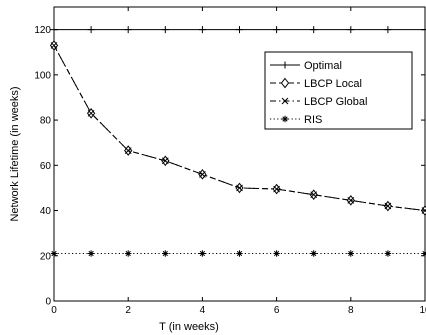  What do you see at coordinates (203, 310) in the screenshot?
I see `x-tick-label: 4` at bounding box center [203, 310].